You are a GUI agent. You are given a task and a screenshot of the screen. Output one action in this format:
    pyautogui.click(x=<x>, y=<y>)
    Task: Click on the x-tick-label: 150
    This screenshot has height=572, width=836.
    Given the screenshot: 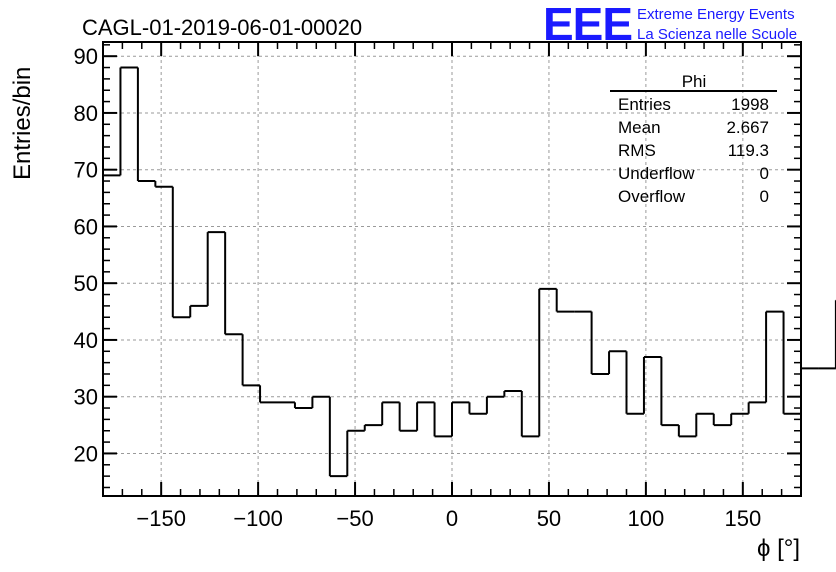 What is the action you would take?
    pyautogui.click(x=742, y=518)
    